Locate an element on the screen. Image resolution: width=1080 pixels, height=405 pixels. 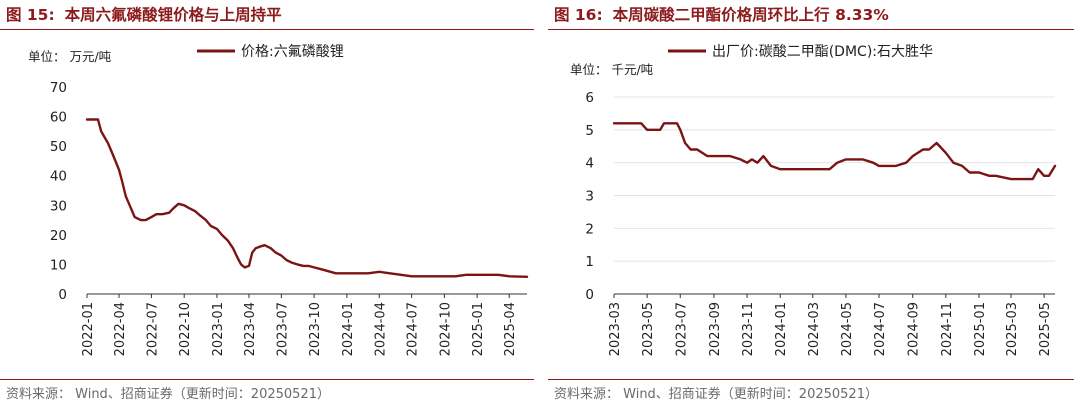
x-tick-label: 2024-04 is located at coordinates (380, 329).